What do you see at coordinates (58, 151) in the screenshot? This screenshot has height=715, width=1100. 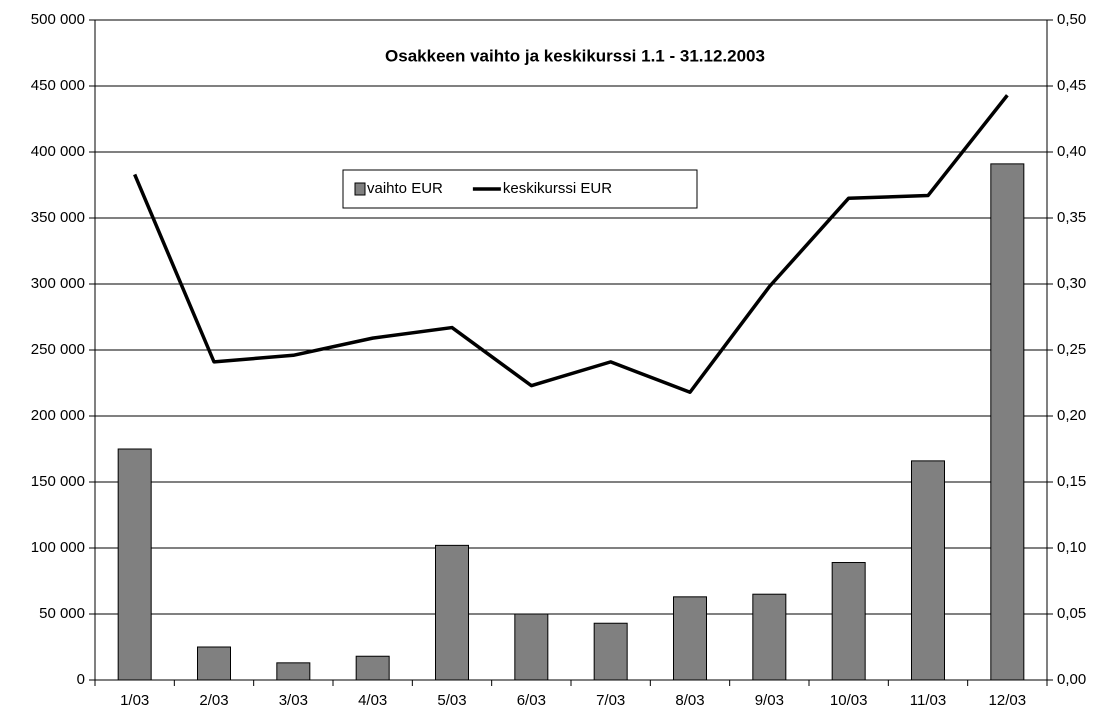 I see `y-tick-label: 400 000` at bounding box center [58, 151].